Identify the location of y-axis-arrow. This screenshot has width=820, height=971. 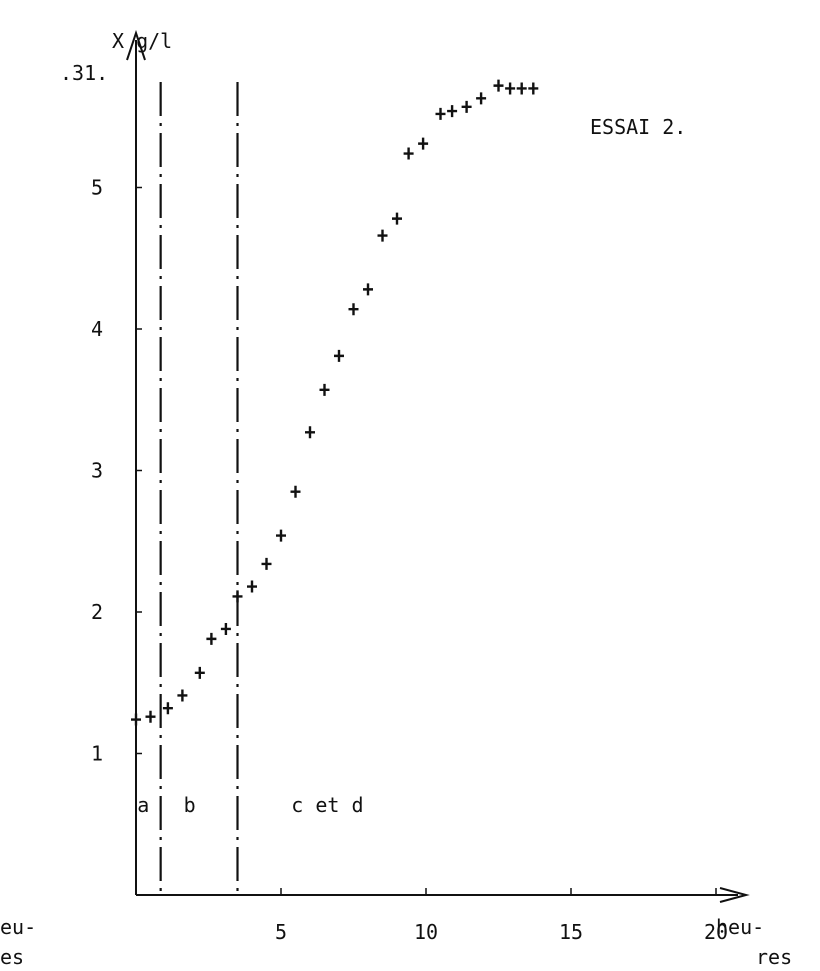
(136, 45).